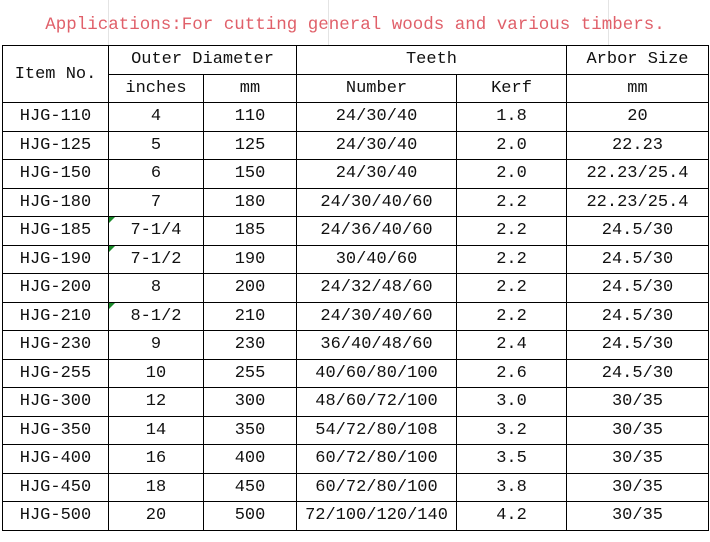 The height and width of the screenshot is (542, 710). I want to click on table-row: HJG-350 14 350 54/72/80/108 3.2 30/35, so click(355, 430).